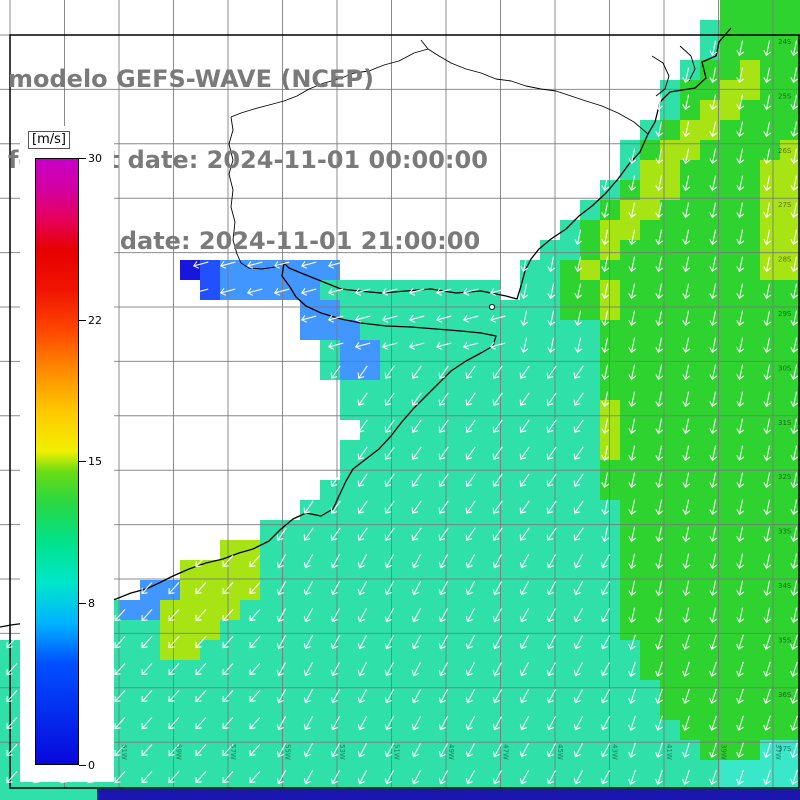 The image size is (800, 800). What do you see at coordinates (57, 461) in the screenshot?
I see `colorbar-gradient` at bounding box center [57, 461].